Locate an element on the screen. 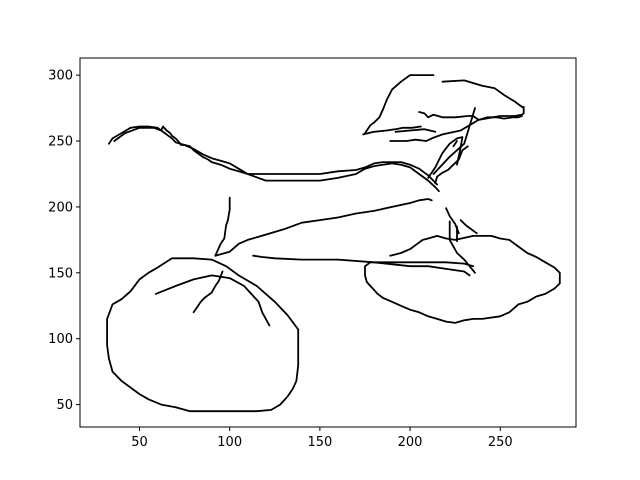 The height and width of the screenshot is (480, 640). y-tick-label: 250 is located at coordinates (60, 142).